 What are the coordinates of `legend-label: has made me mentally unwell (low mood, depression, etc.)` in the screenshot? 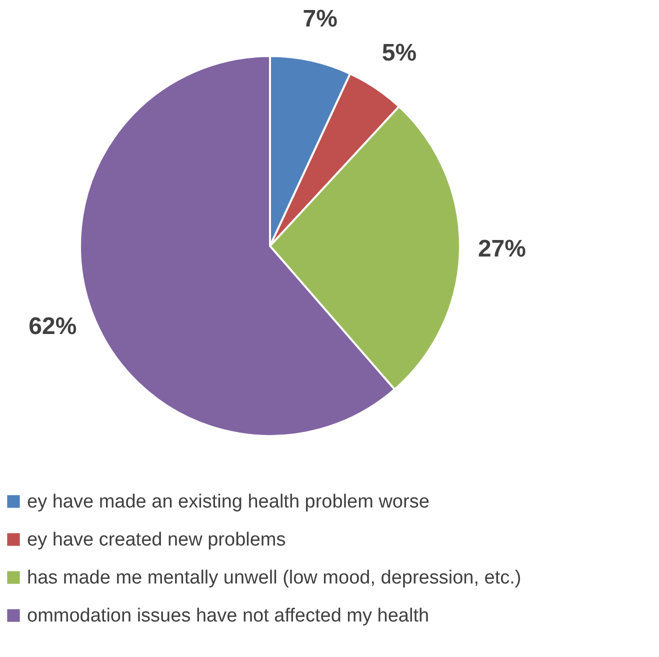 It's located at (274, 578).